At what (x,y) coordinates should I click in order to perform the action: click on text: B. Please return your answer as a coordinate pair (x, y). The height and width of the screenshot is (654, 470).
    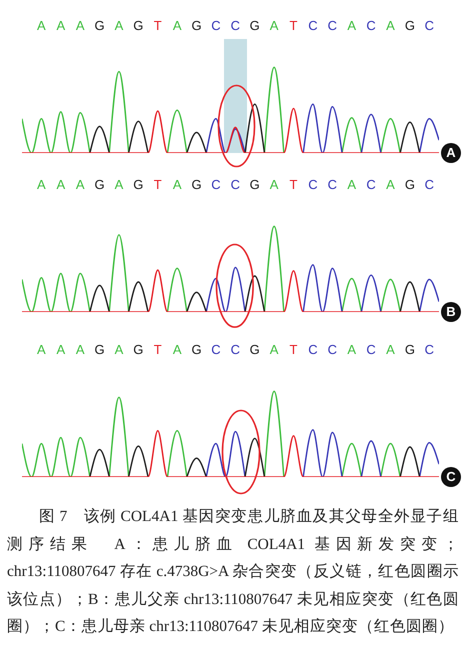
    Looking at the image, I should click on (451, 312).